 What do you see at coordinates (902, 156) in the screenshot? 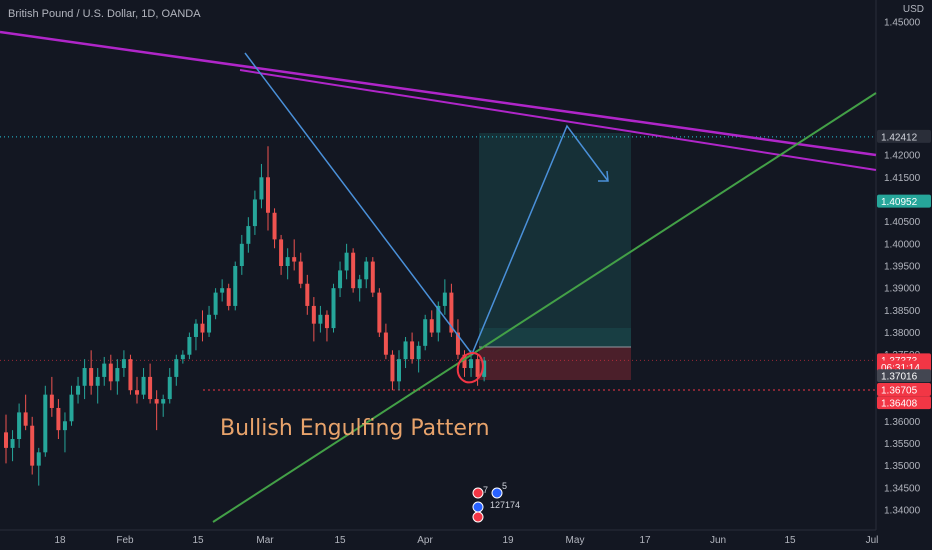
I see `y-tick-label: 1.42000` at bounding box center [902, 156].